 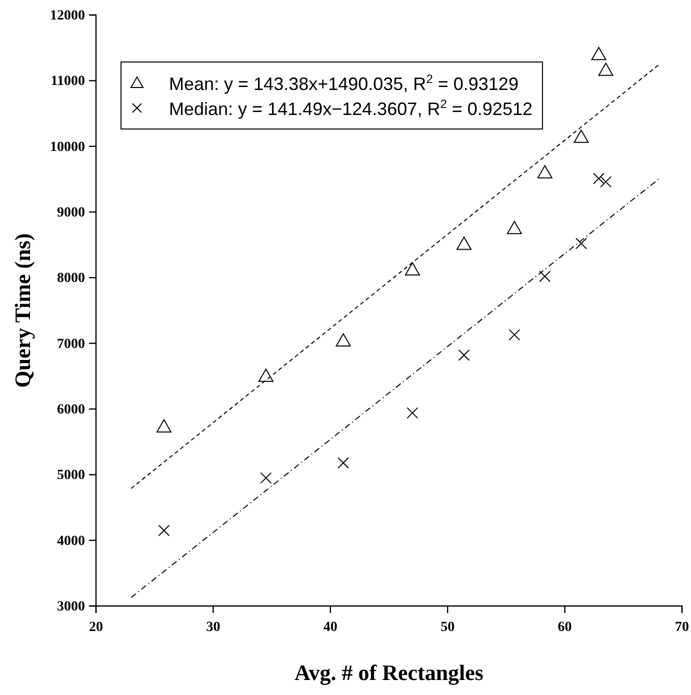 I want to click on y-tick-label: 10000, so click(x=67, y=147).